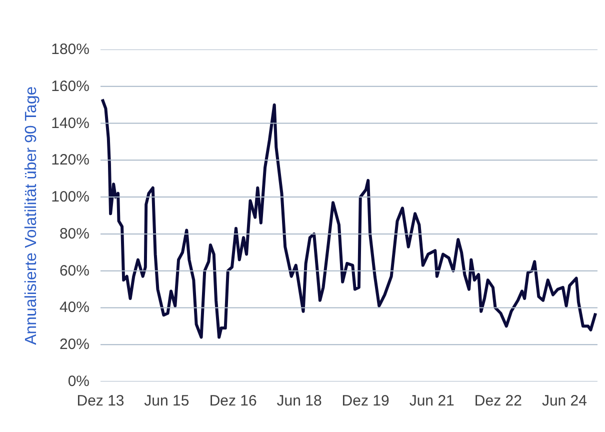 The width and height of the screenshot is (605, 432). Describe the element at coordinates (79, 381) in the screenshot. I see `y-tick-label: 0%` at that location.